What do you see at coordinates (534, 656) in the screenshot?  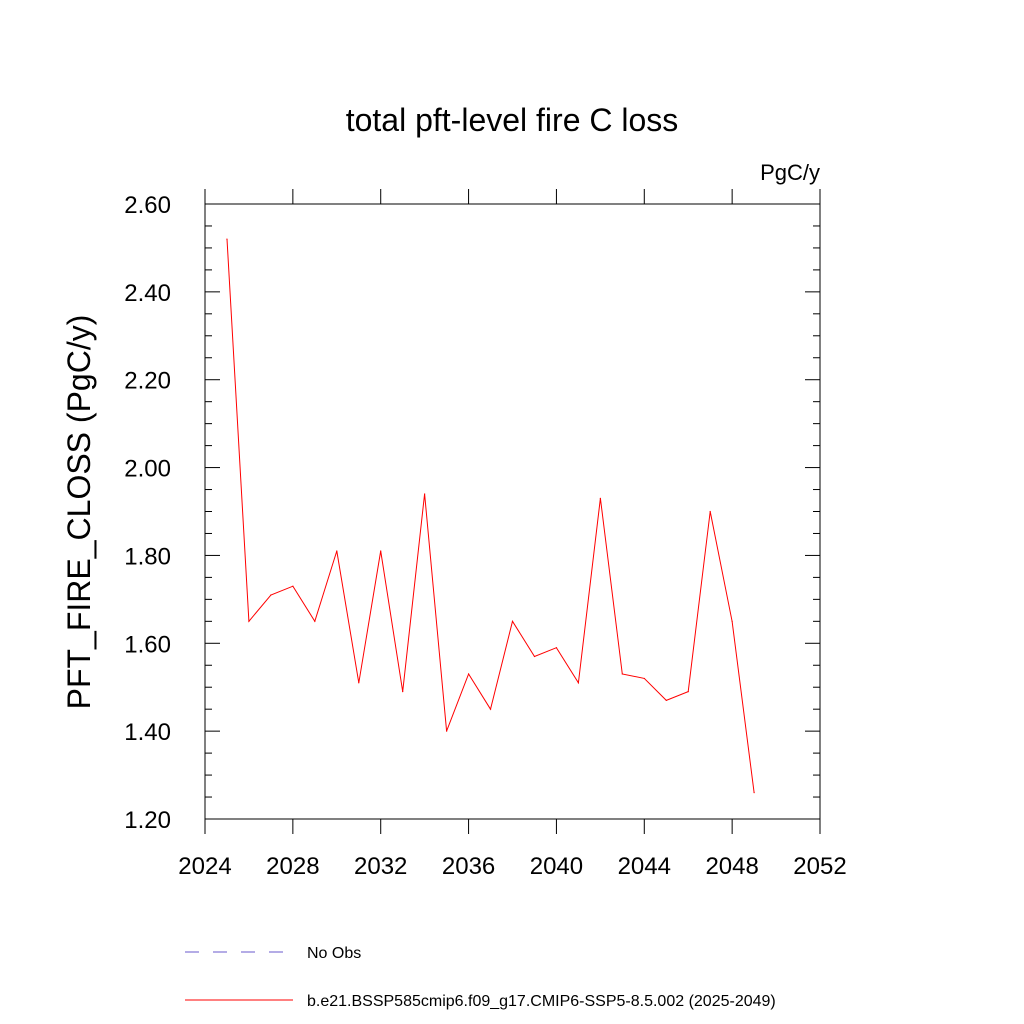 I see `data-point-2039` at bounding box center [534, 656].